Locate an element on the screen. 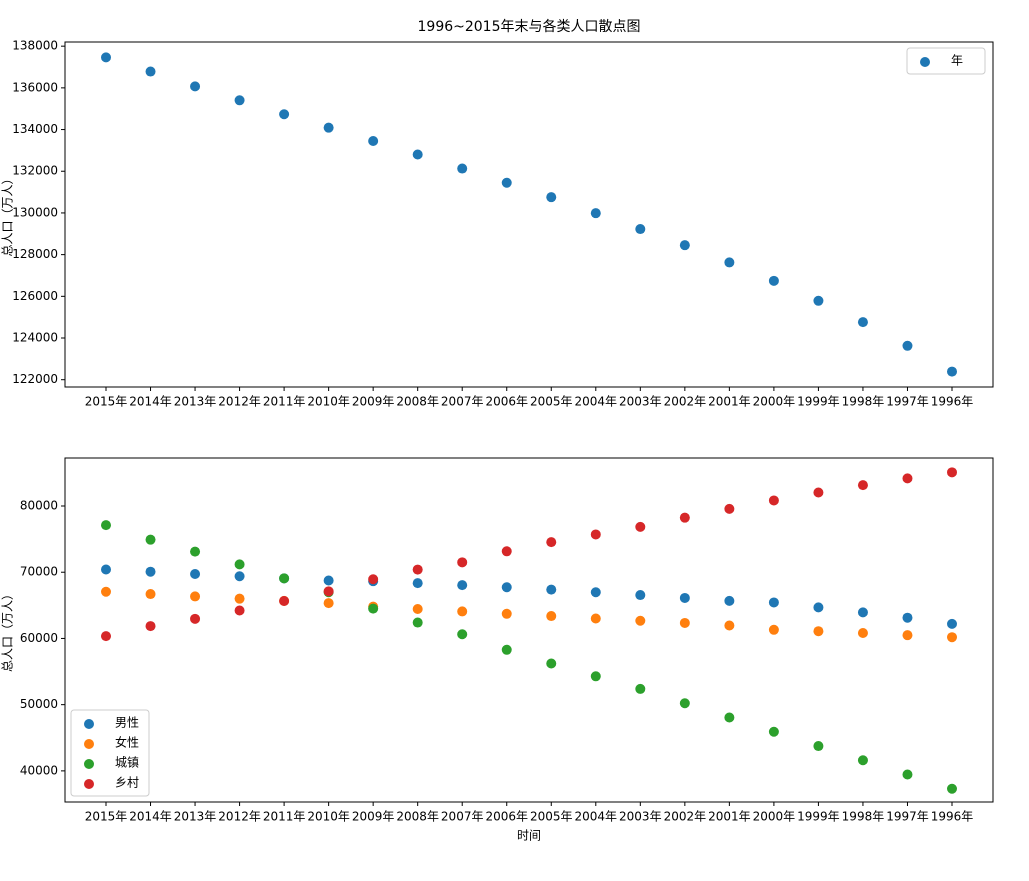 This screenshot has width=1029, height=881. y-tick-label: 130000 is located at coordinates (35, 212).